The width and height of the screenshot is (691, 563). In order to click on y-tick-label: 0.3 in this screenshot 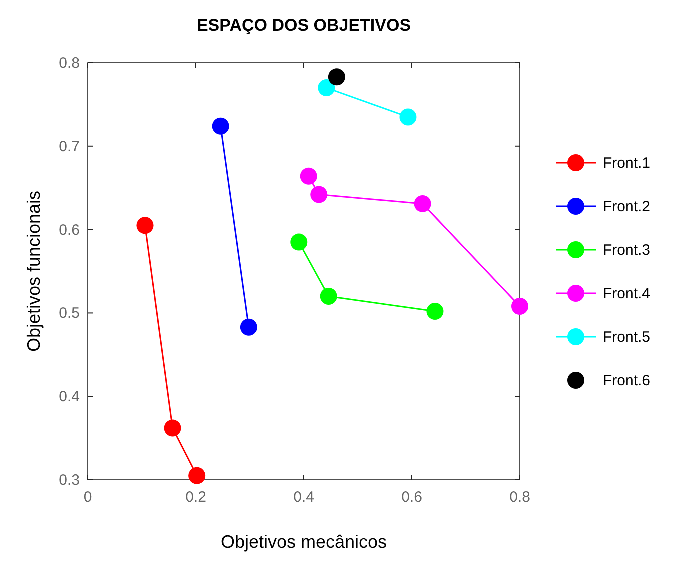, I will do `click(69, 480)`.